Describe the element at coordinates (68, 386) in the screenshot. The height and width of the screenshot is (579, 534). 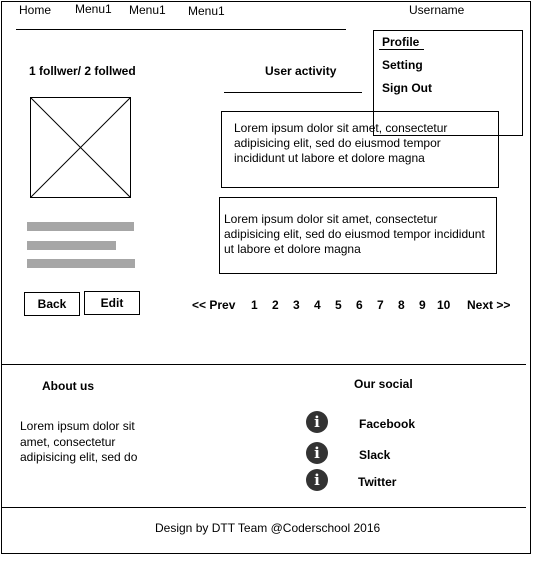
I see `about-title: About us` at that location.